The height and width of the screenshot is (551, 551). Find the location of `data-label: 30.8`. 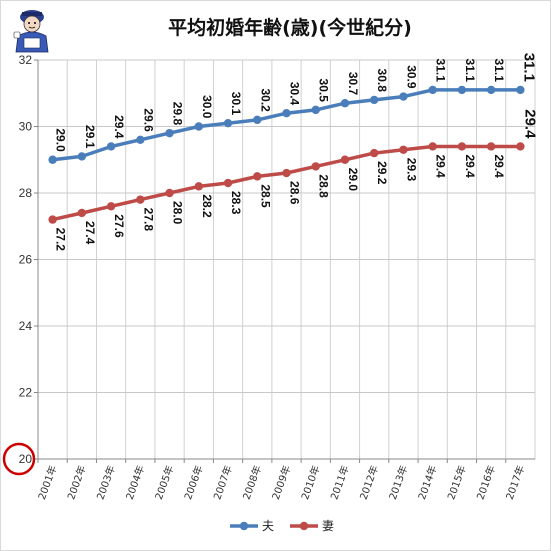

data-label: 30.8 is located at coordinates (382, 81).